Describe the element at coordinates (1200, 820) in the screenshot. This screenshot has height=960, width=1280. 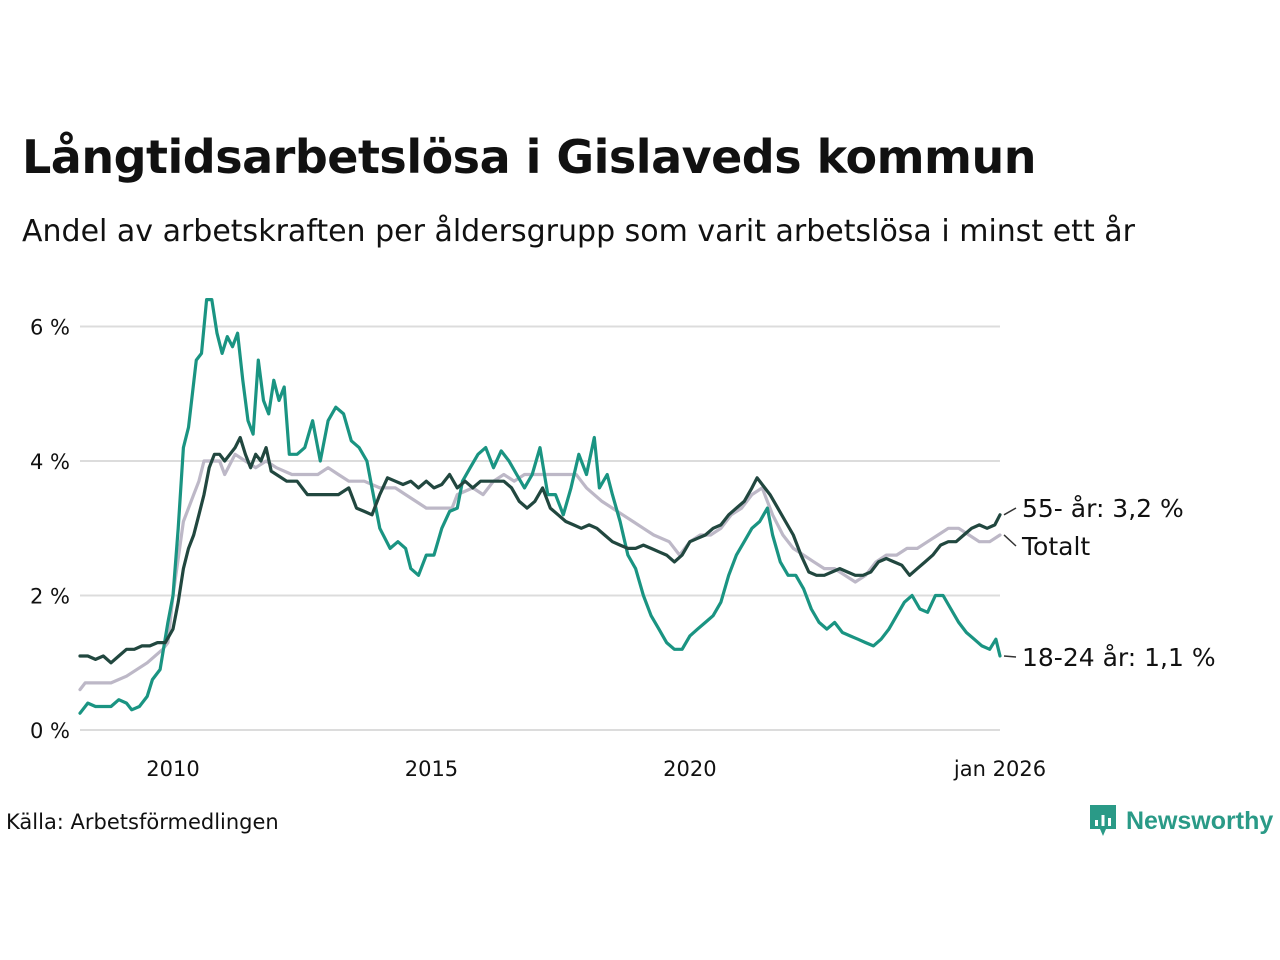
I see `newsworthy-logo-text: Newsworthy` at that location.